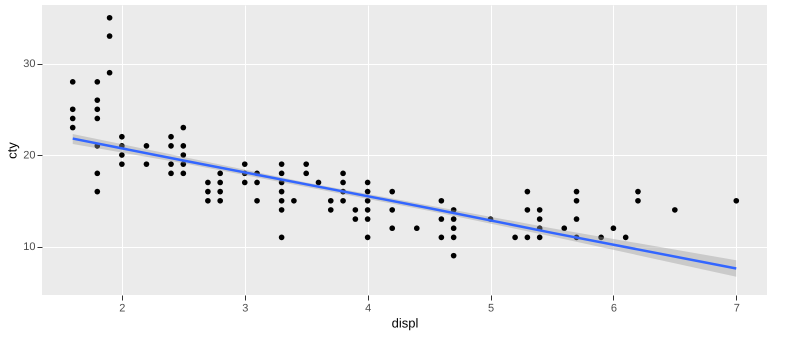 Image resolution: width=786 pixels, height=349 pixels. Describe the element at coordinates (29, 64) in the screenshot. I see `y-tick-label: 30` at that location.